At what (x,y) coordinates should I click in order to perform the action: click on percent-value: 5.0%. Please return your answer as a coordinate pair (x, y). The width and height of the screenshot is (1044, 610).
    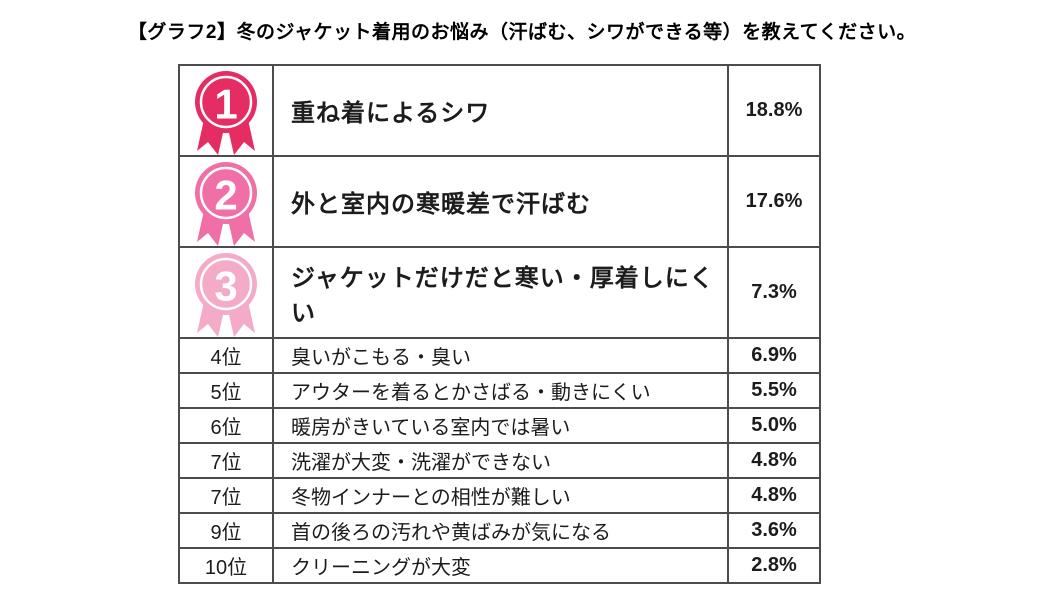
    Looking at the image, I should click on (774, 425).